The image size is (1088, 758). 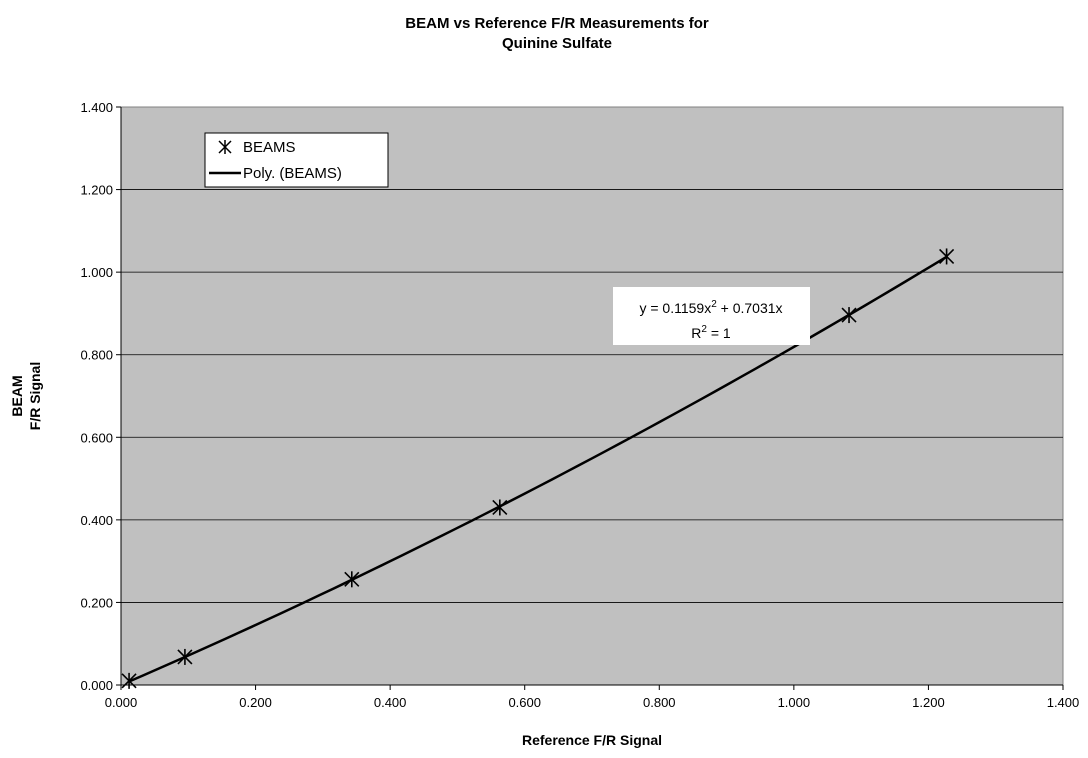 I want to click on y-axis-label-line2: F/R Signal, so click(x=35, y=396).